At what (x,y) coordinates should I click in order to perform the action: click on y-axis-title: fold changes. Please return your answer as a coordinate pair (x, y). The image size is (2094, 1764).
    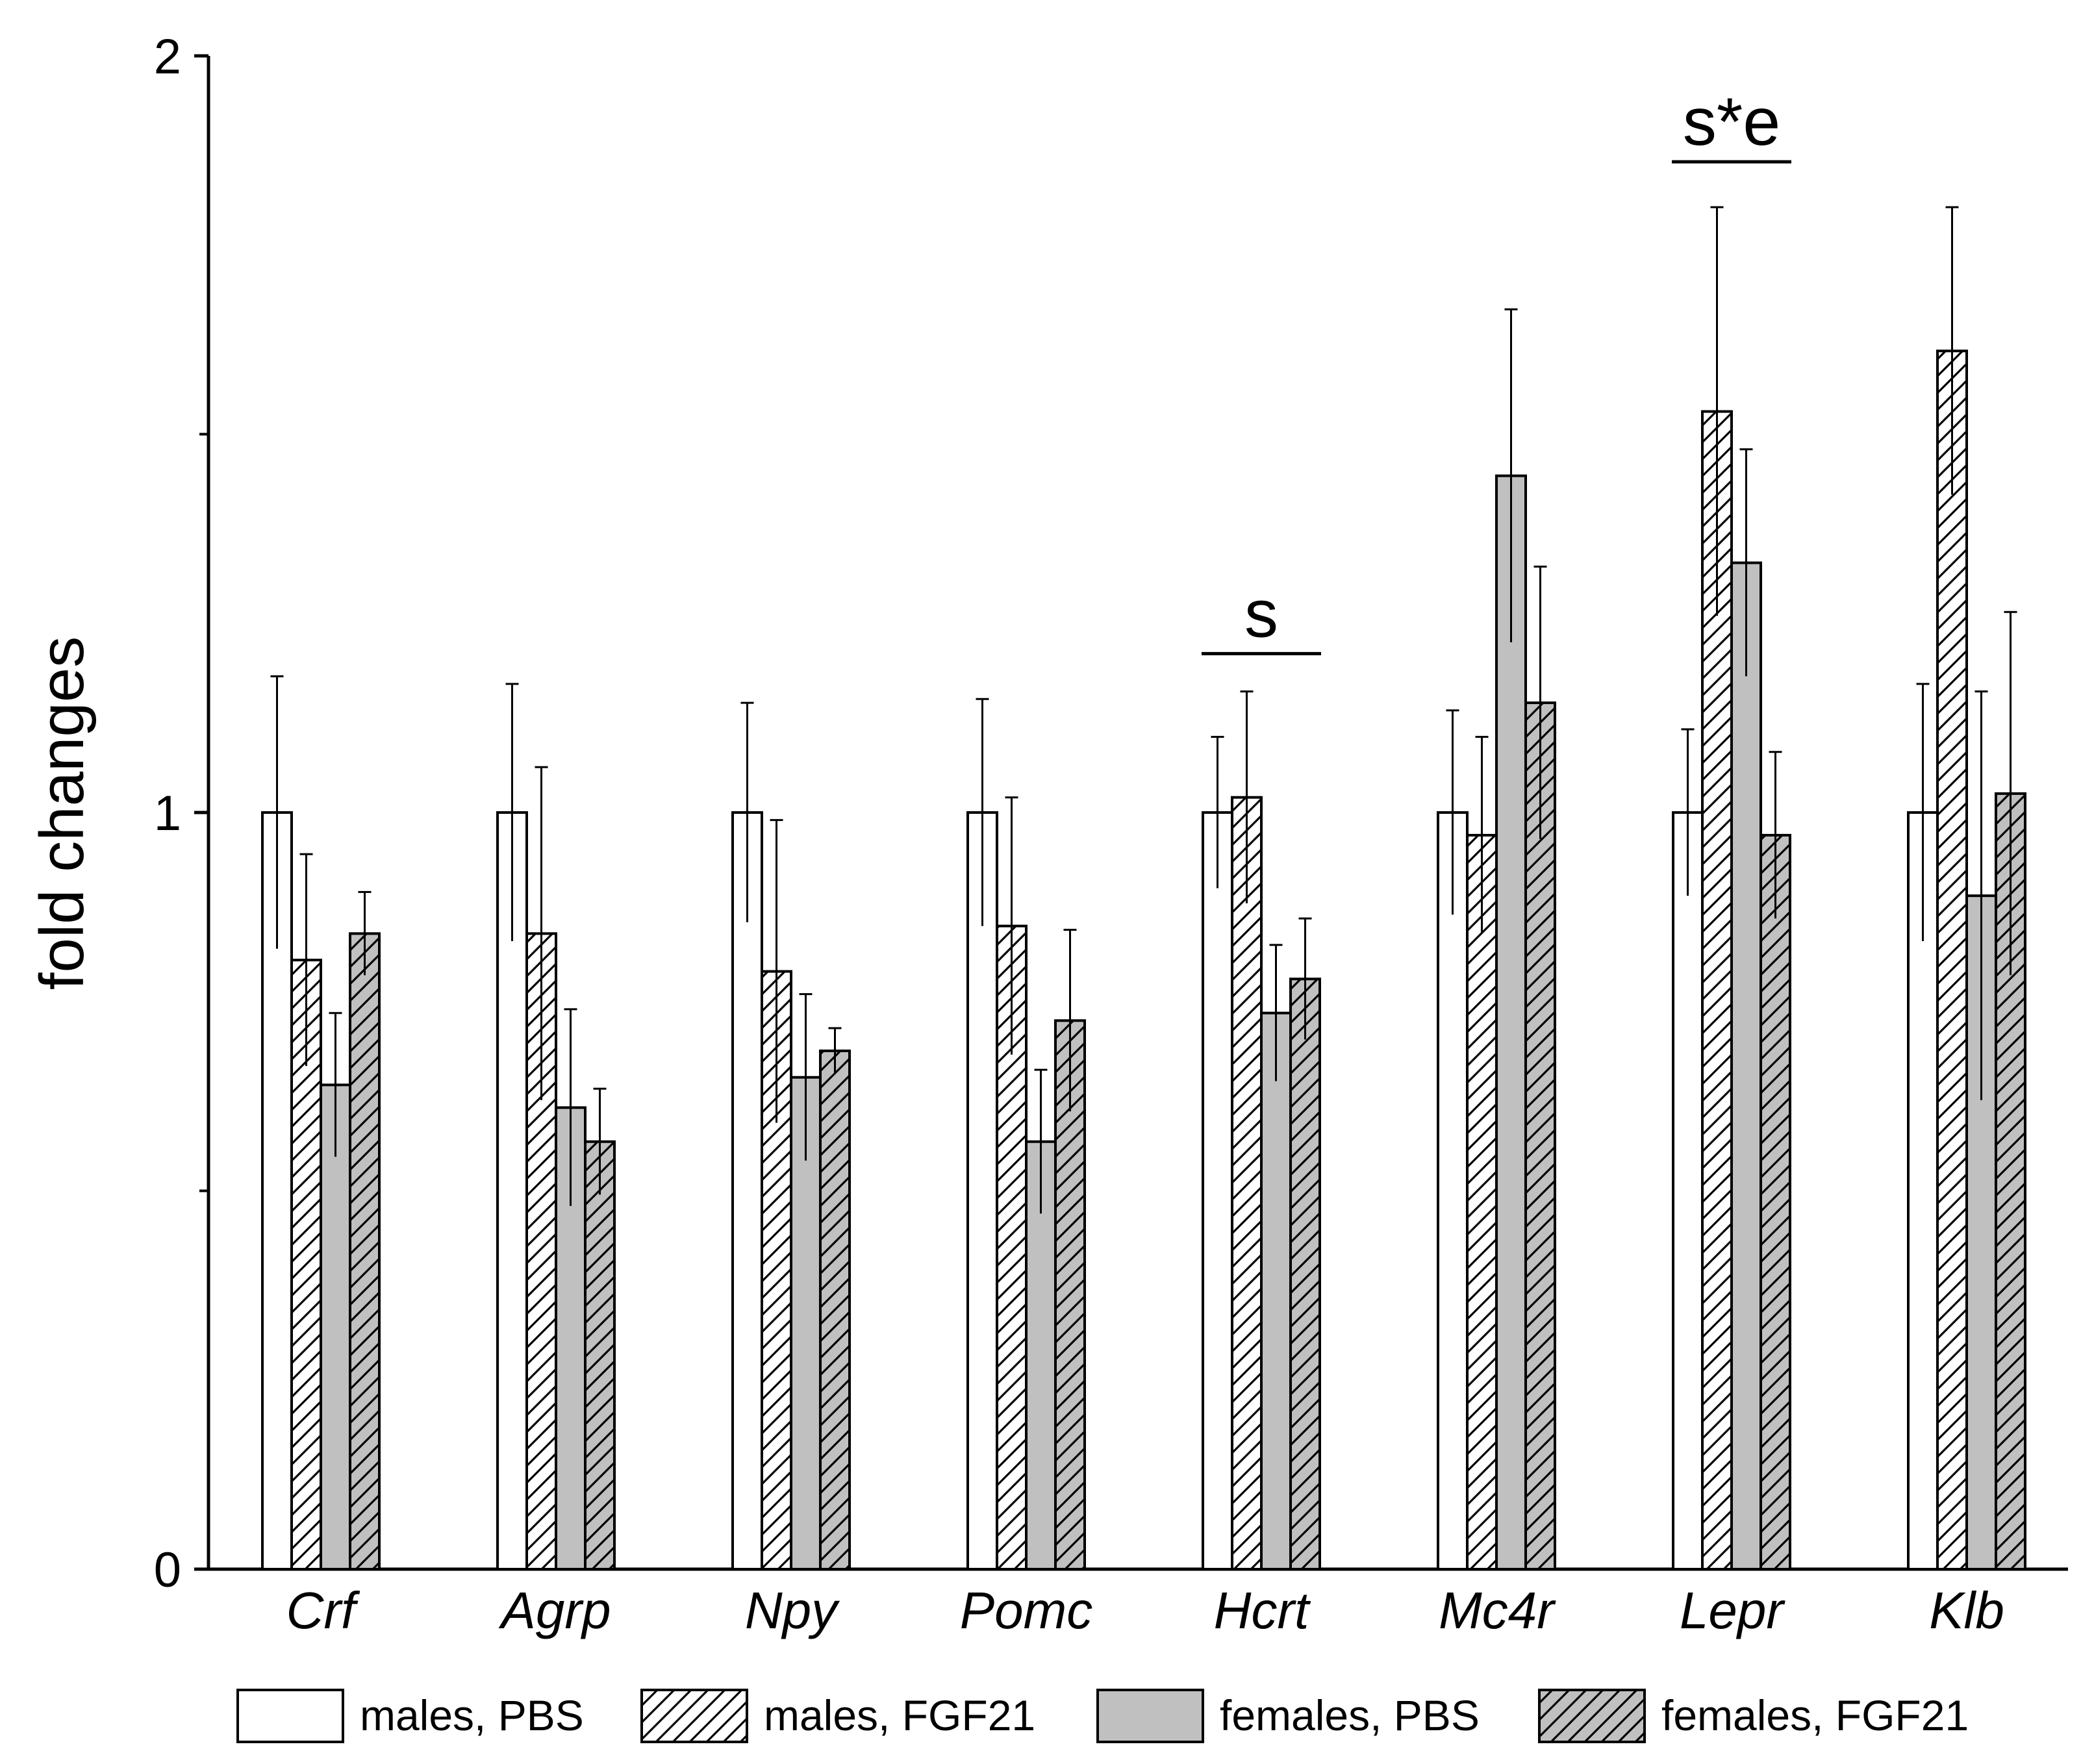
    Looking at the image, I should click on (62, 813).